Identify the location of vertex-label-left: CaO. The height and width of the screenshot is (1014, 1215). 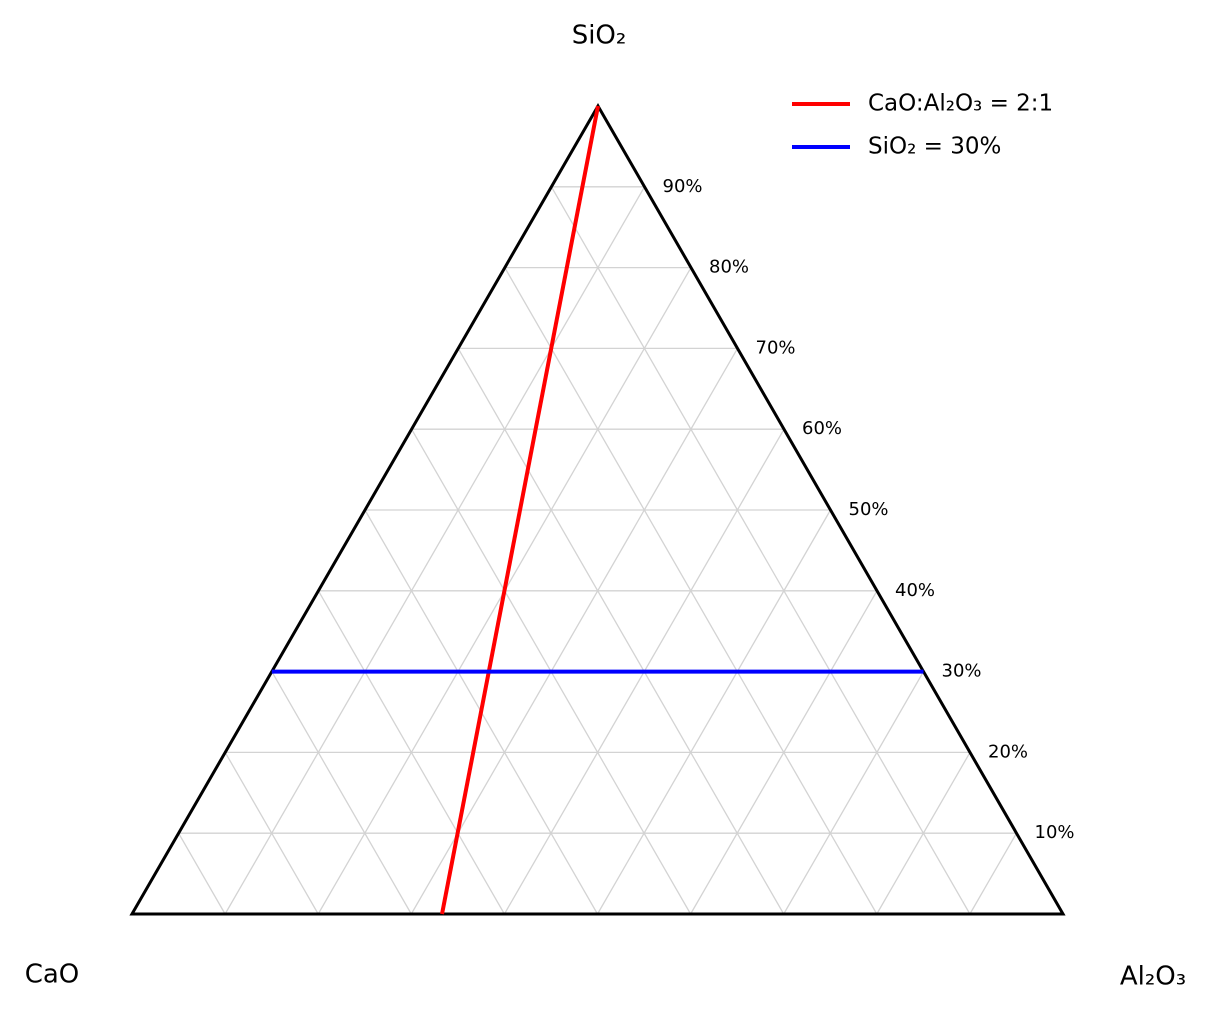
(52, 975).